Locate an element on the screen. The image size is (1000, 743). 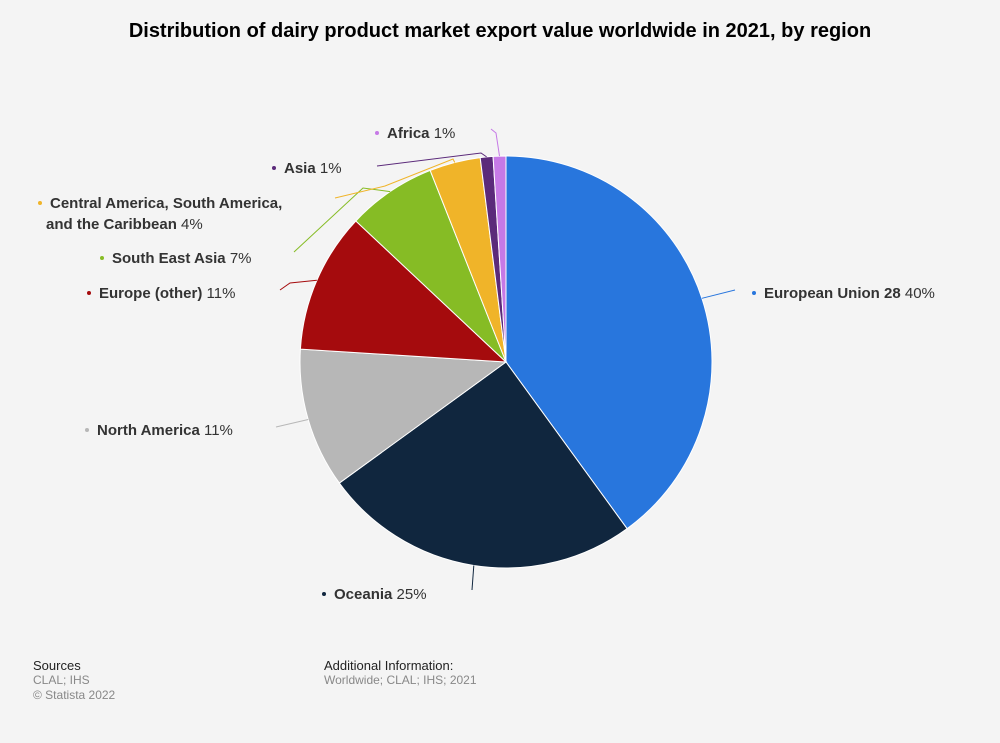
pie-slice-oceania is located at coordinates (483, 465).